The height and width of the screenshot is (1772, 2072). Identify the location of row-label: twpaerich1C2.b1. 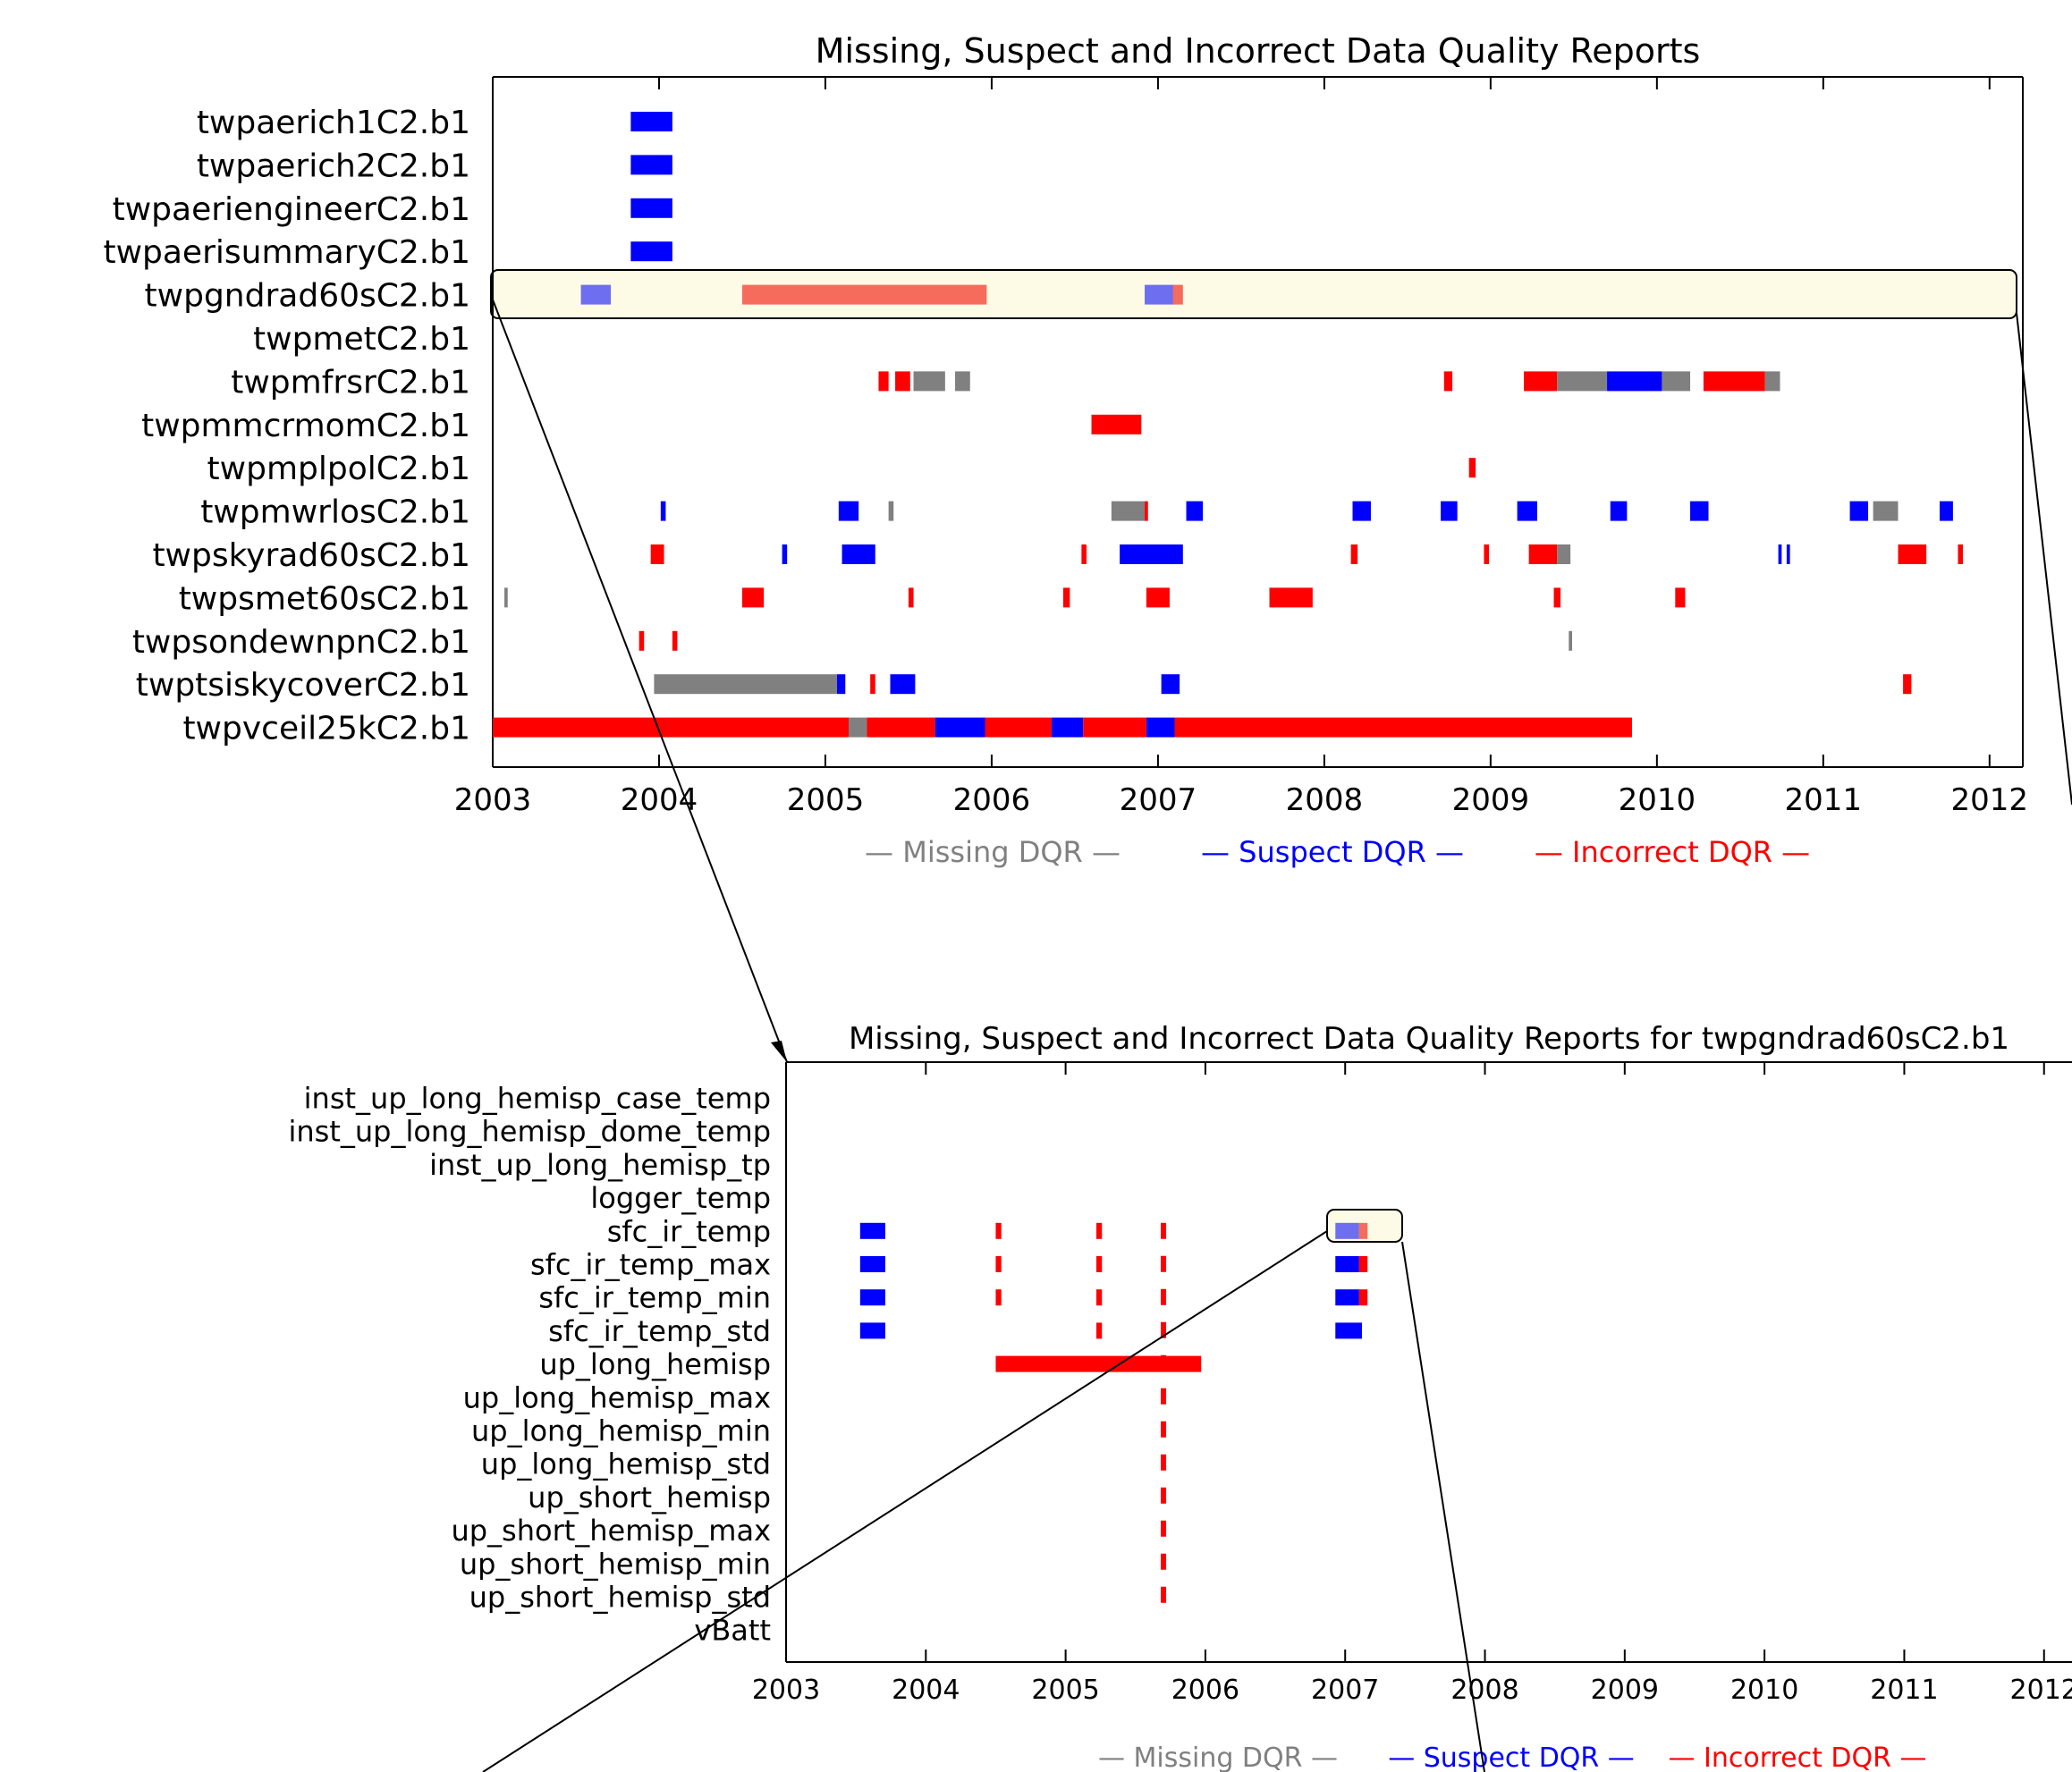
(333, 123).